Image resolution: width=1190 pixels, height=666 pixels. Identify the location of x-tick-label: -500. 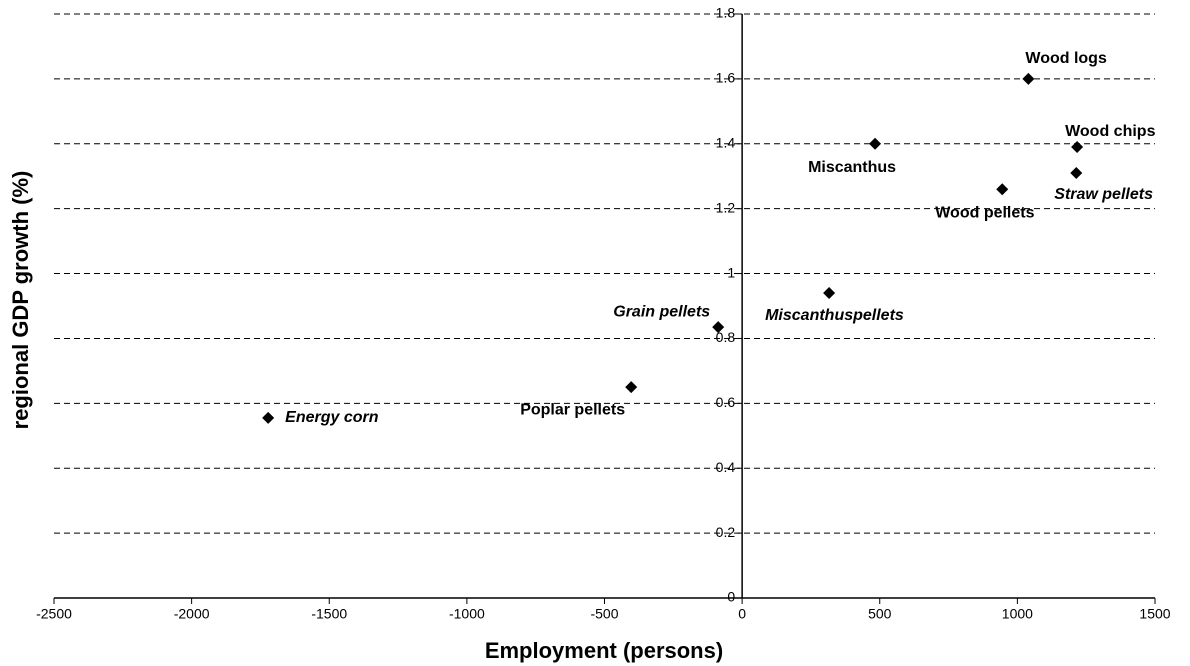
(604, 614).